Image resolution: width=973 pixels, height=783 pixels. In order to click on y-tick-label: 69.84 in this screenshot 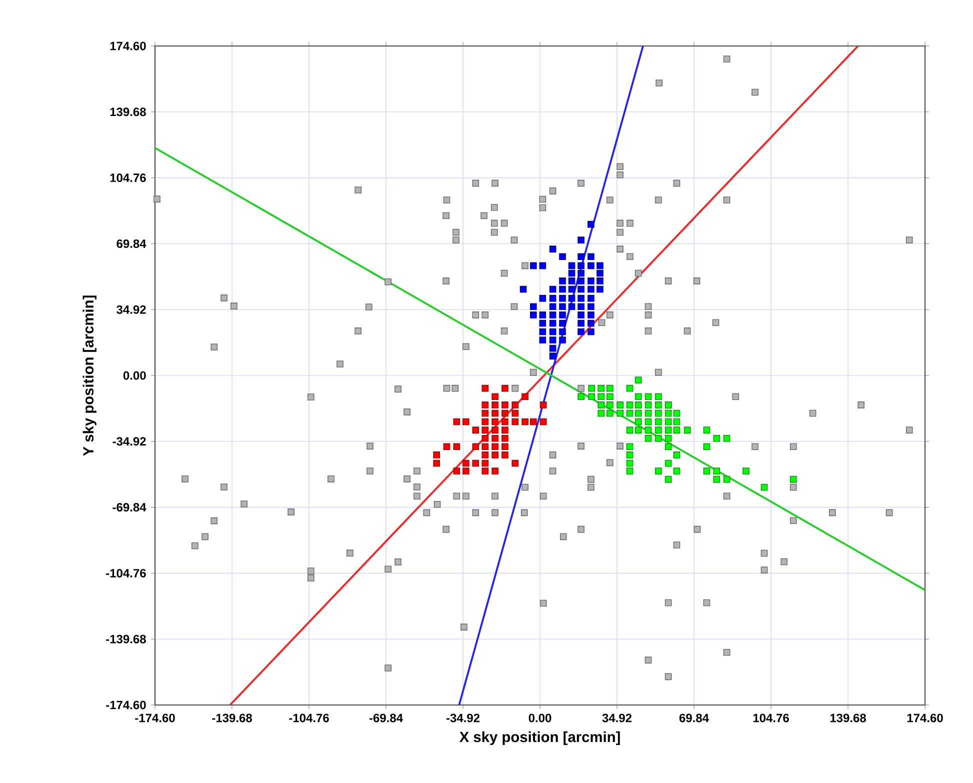, I will do `click(131, 243)`.